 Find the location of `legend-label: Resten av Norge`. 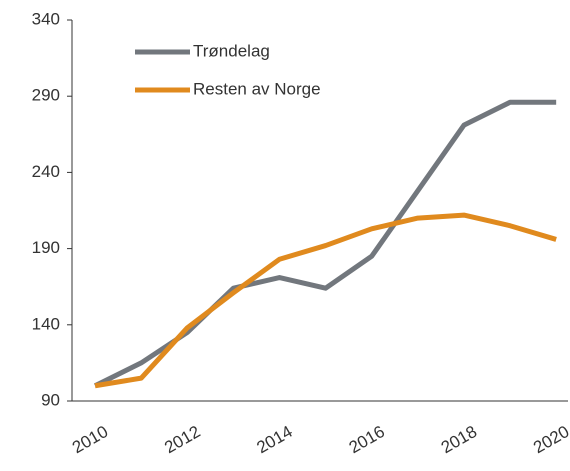

legend-label: Resten av Norge is located at coordinates (257, 88).